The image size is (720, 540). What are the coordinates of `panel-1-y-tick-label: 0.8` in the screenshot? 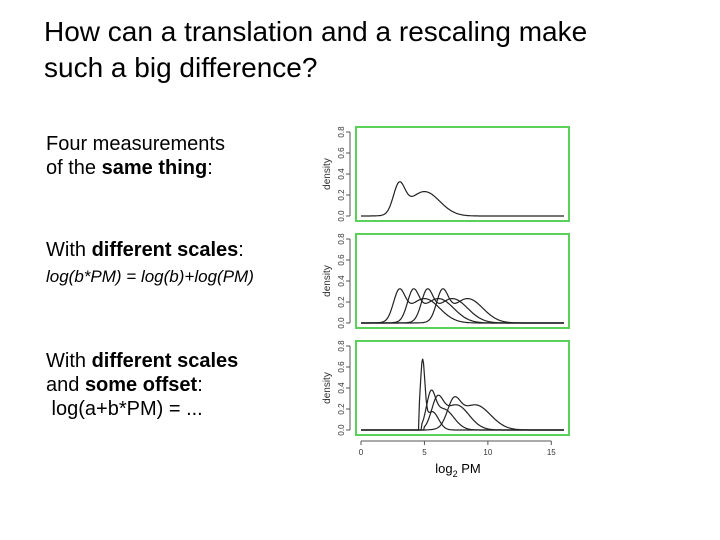 It's located at (341, 132).